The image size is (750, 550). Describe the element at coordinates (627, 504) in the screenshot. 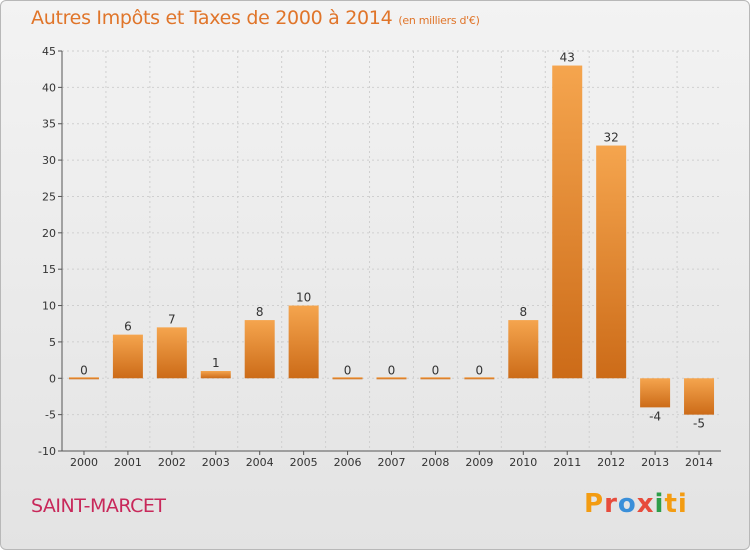

I see `logo-letter: o` at that location.